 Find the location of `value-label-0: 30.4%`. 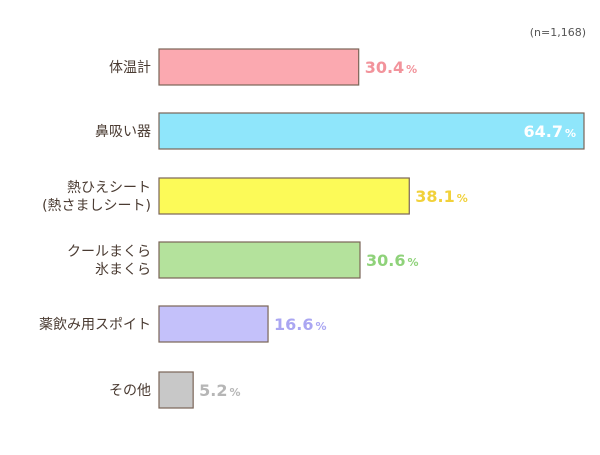

value-label-0: 30.4% is located at coordinates (391, 67).